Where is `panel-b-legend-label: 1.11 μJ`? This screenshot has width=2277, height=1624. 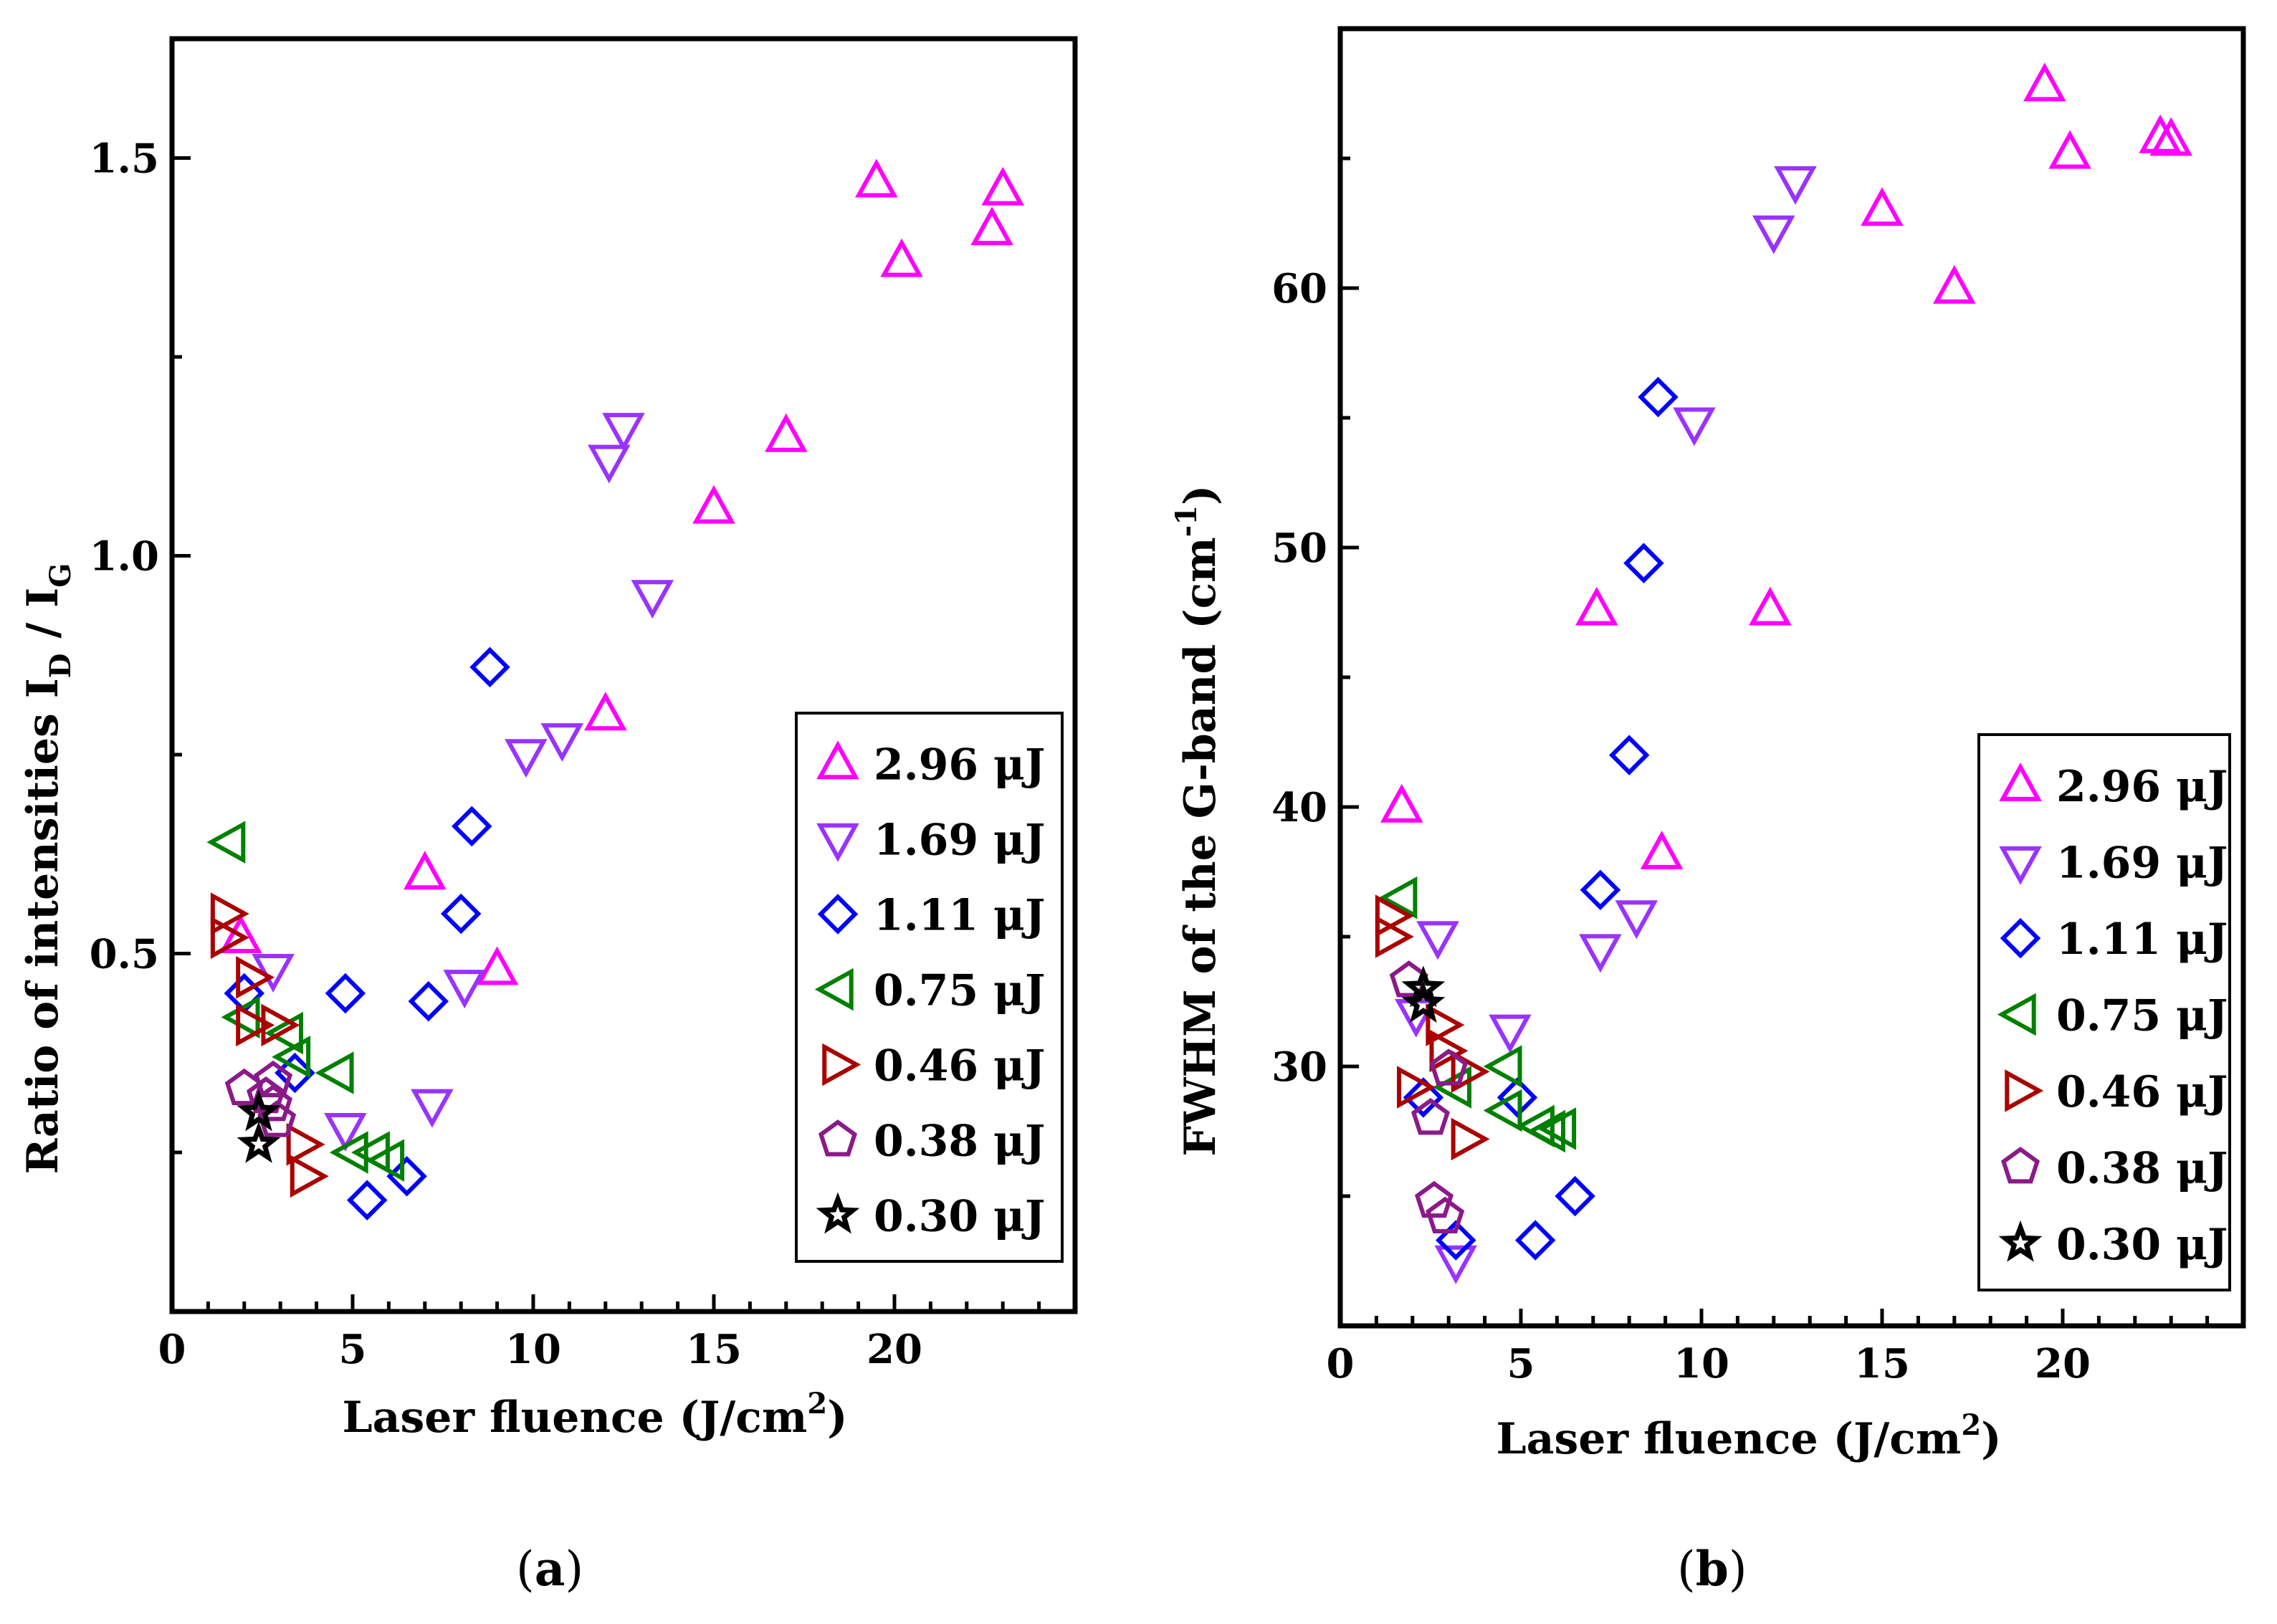
panel-b-legend-label: 1.11 μJ is located at coordinates (2142, 939).